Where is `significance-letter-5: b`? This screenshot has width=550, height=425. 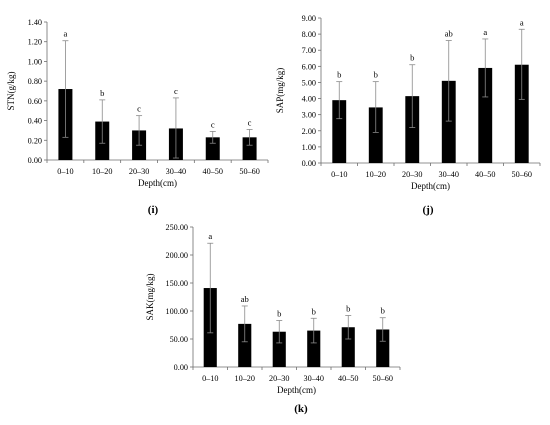
significance-letter-5: b is located at coordinates (383, 311).